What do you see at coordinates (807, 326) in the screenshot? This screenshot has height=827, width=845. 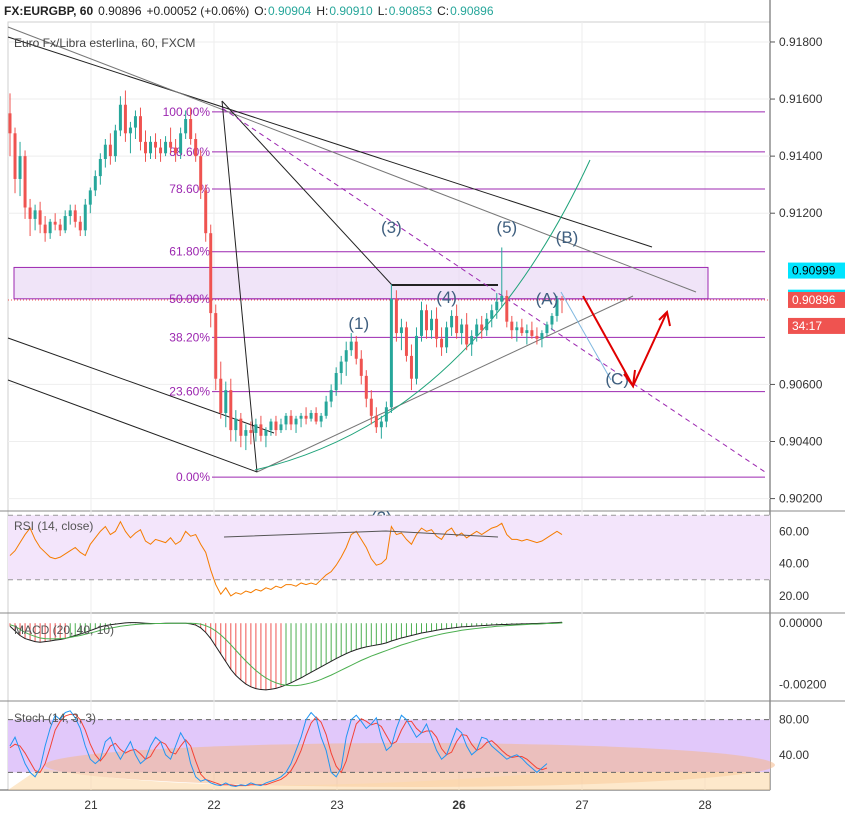 I see `price-tag-label: 34:17` at bounding box center [807, 326].